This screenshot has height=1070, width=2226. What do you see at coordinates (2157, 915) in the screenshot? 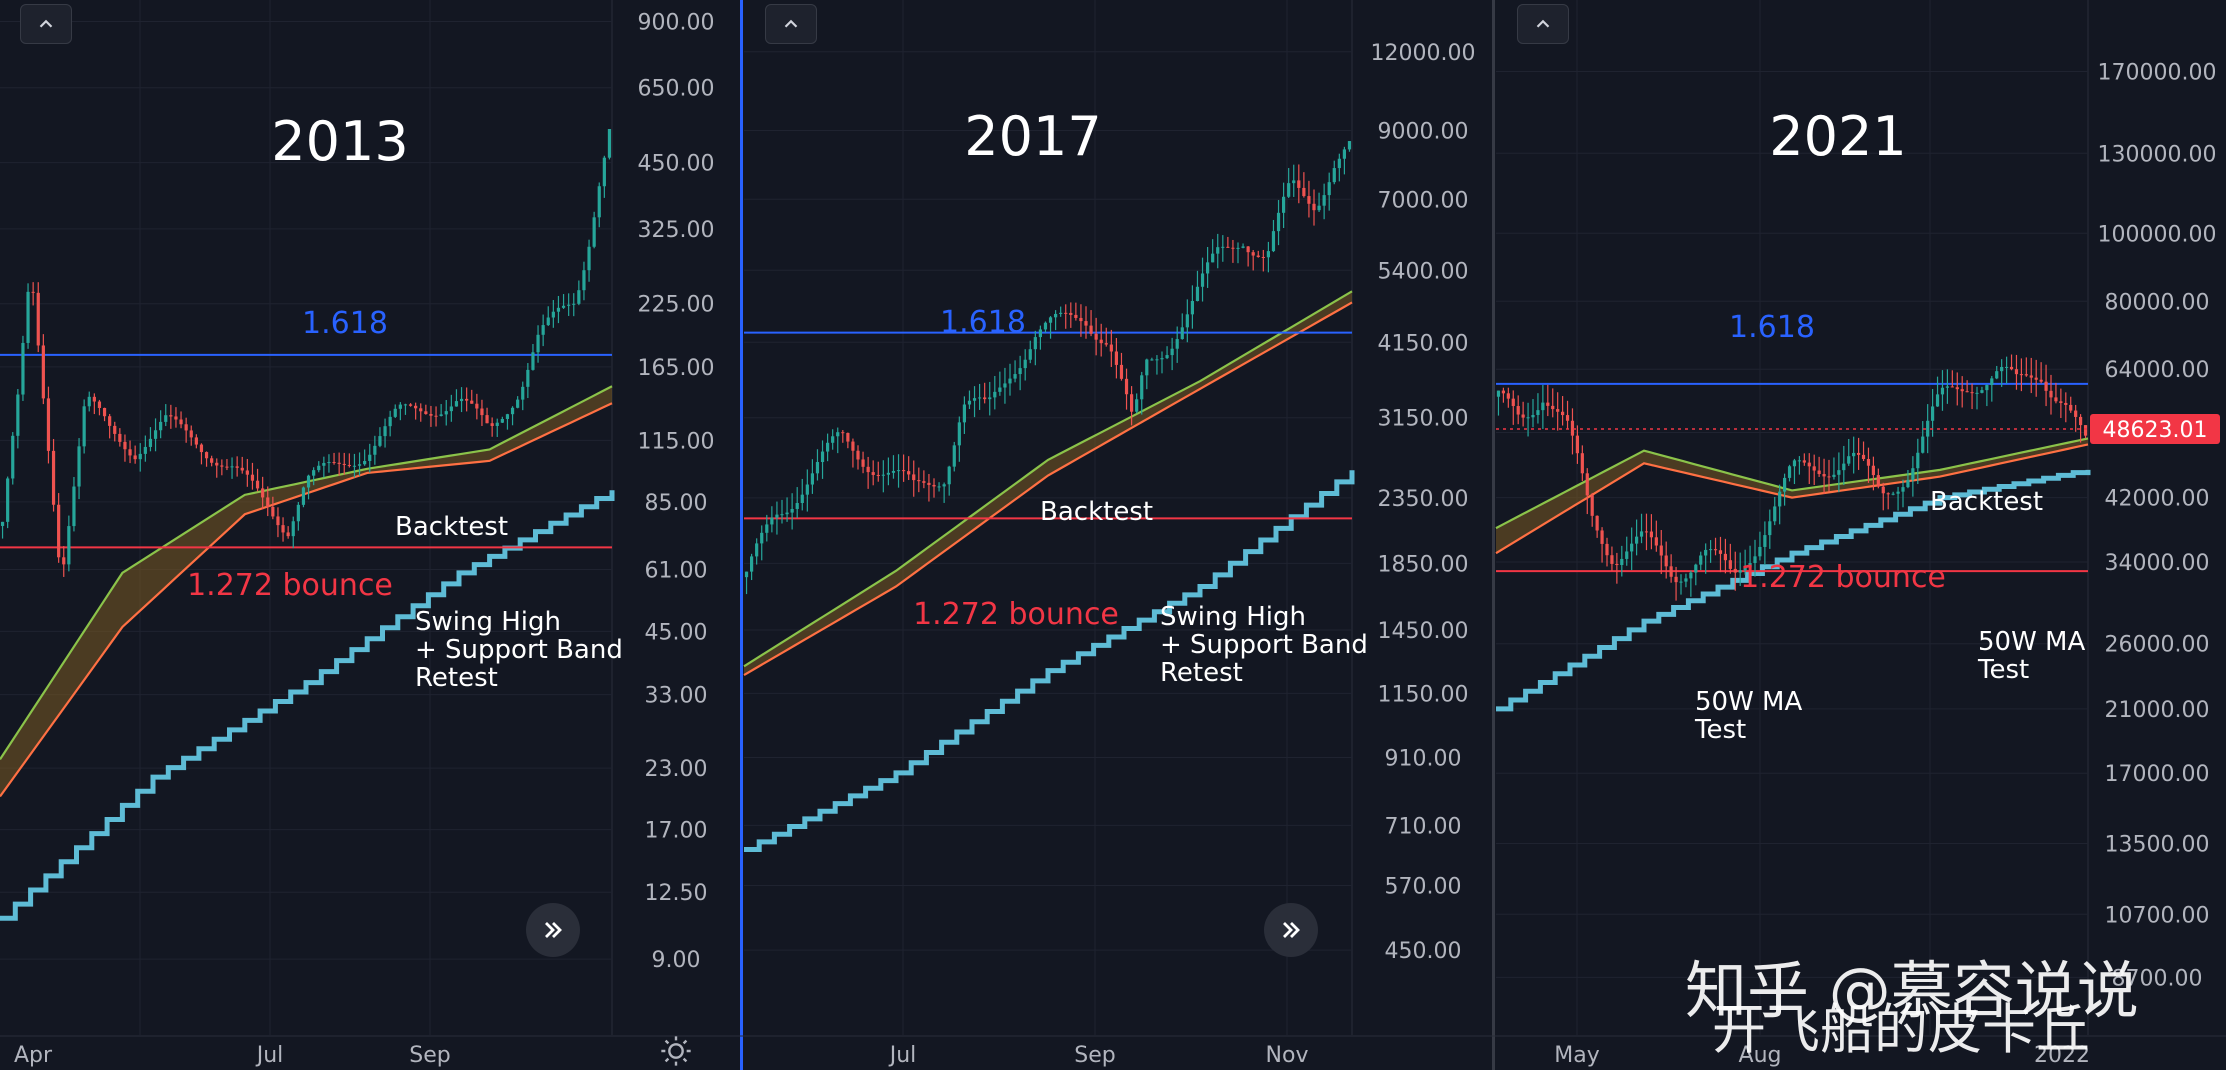
I see `y-tick-label: 10700.00` at bounding box center [2157, 915].